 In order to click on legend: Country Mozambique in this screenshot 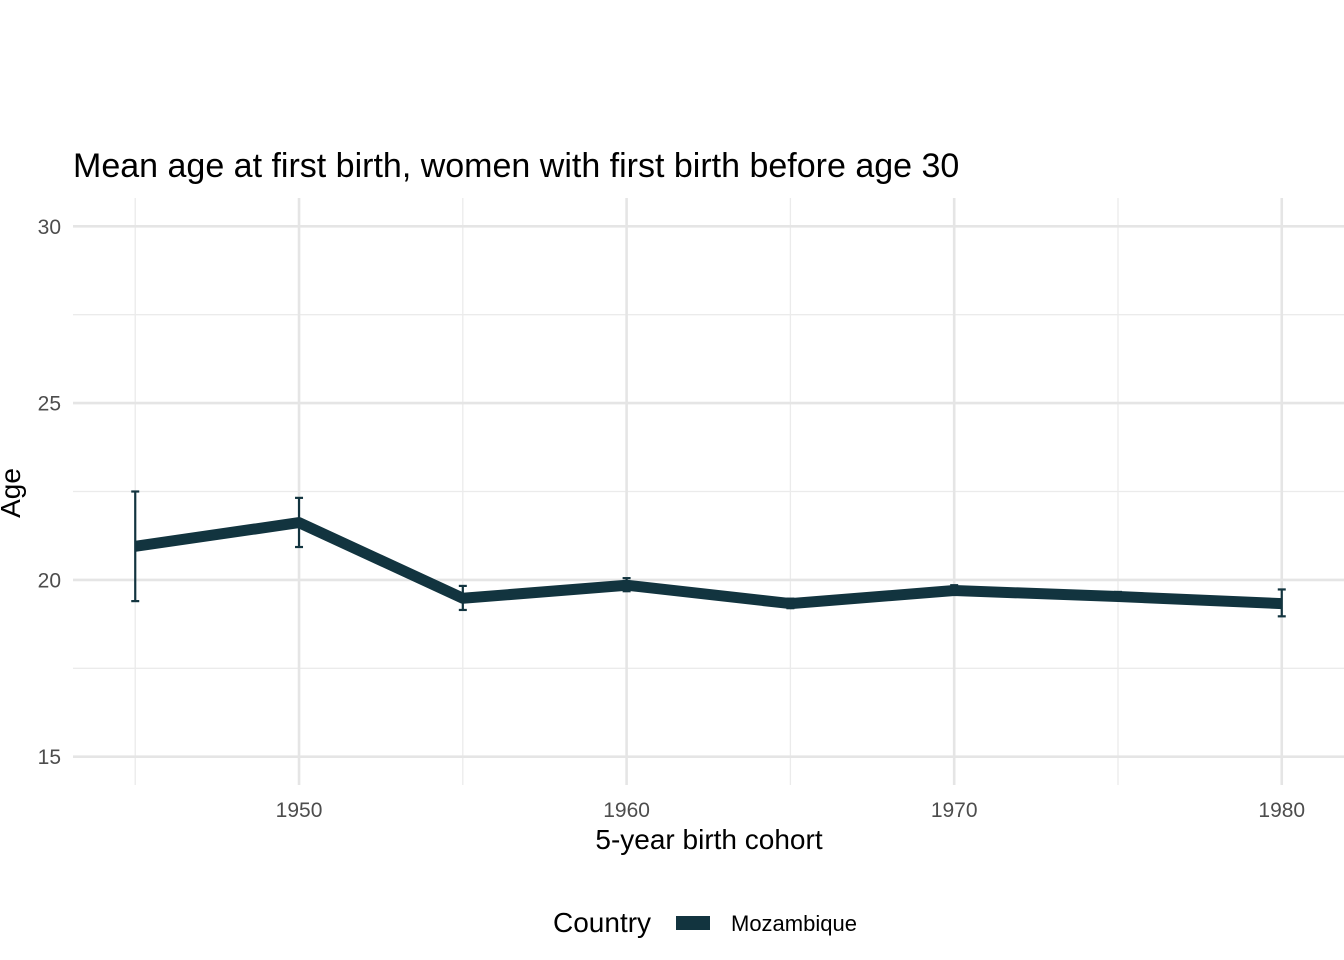, I will do `click(705, 922)`.